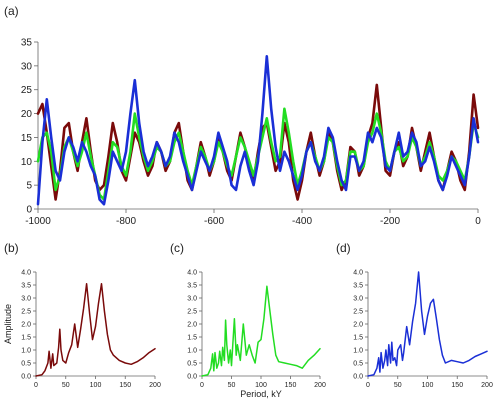  I want to click on y-tick-label: 25, so click(27, 90).